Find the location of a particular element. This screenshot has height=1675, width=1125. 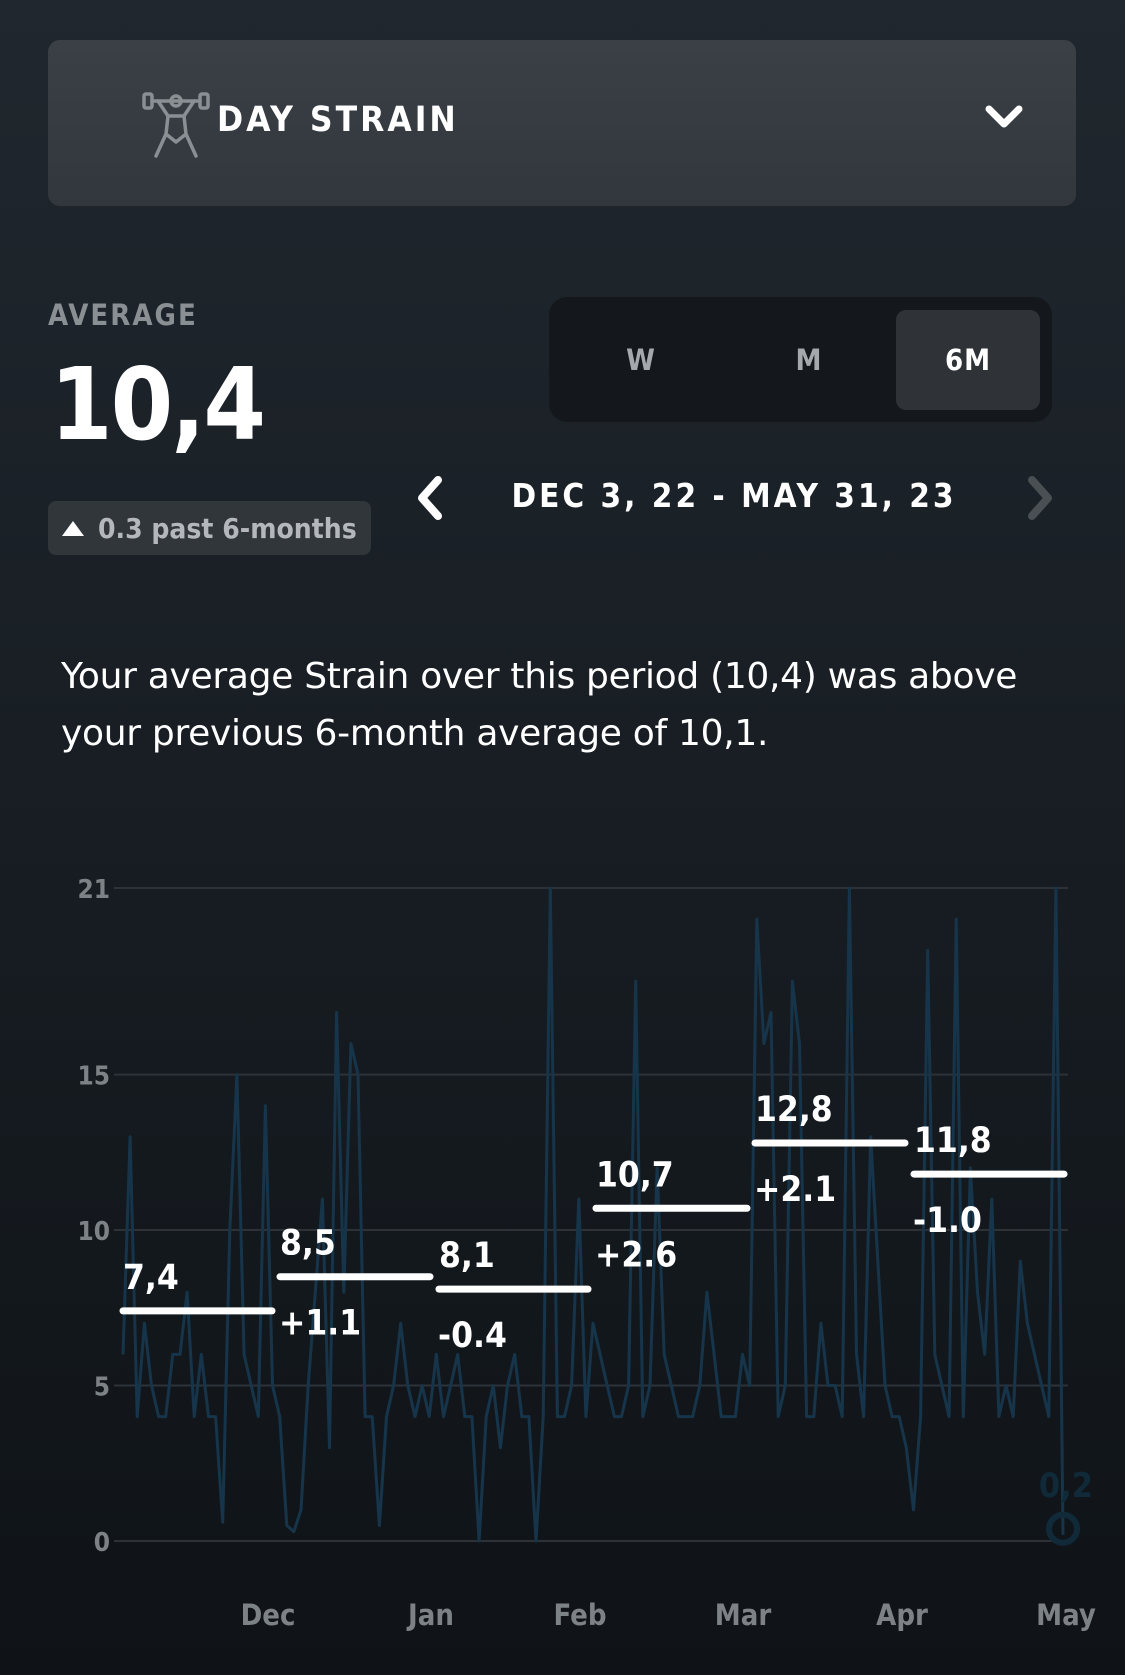

metric-selector: DAY STRAIN is located at coordinates (562, 123).